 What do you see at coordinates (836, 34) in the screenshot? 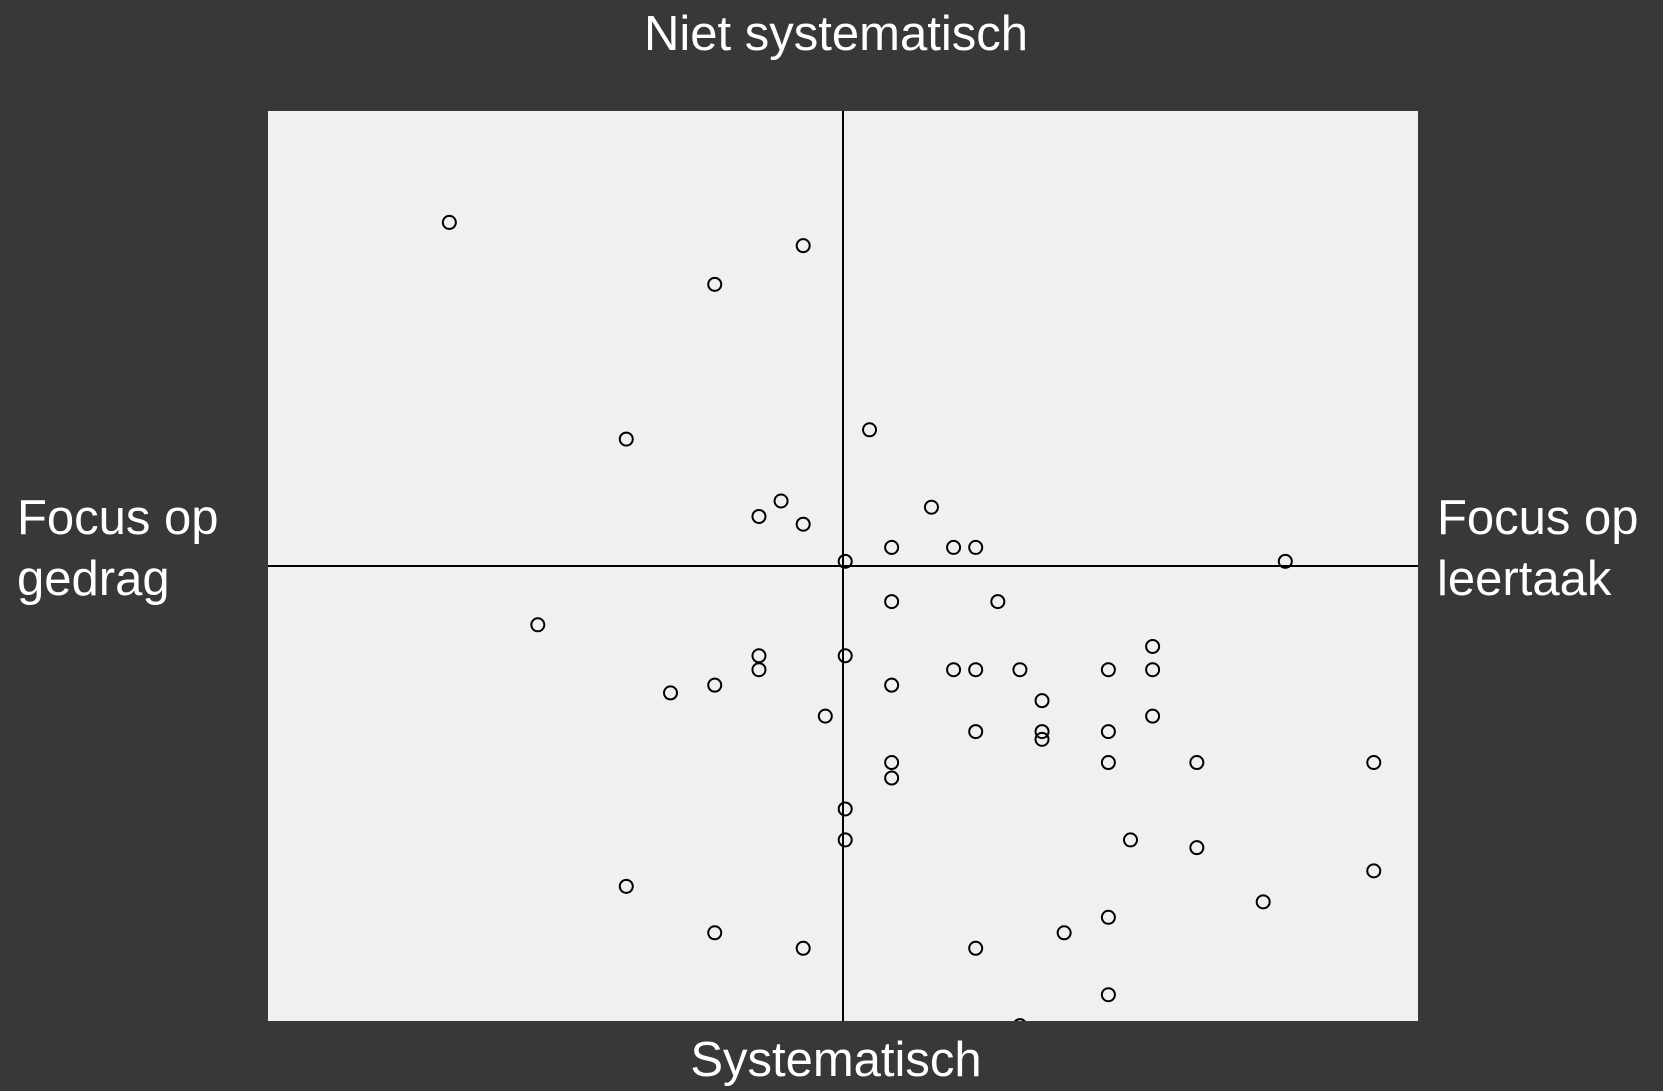
I see `chart-title: Niet systematisch` at bounding box center [836, 34].